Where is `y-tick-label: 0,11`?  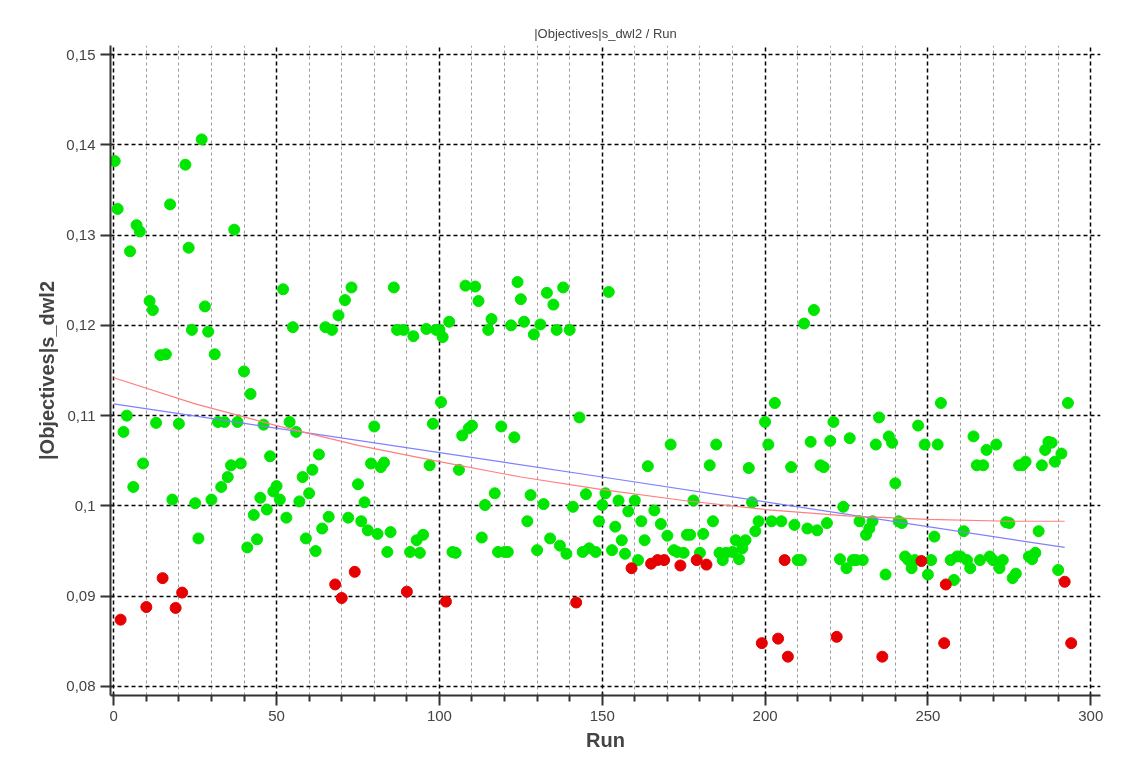 y-tick-label: 0,11 is located at coordinates (81, 415).